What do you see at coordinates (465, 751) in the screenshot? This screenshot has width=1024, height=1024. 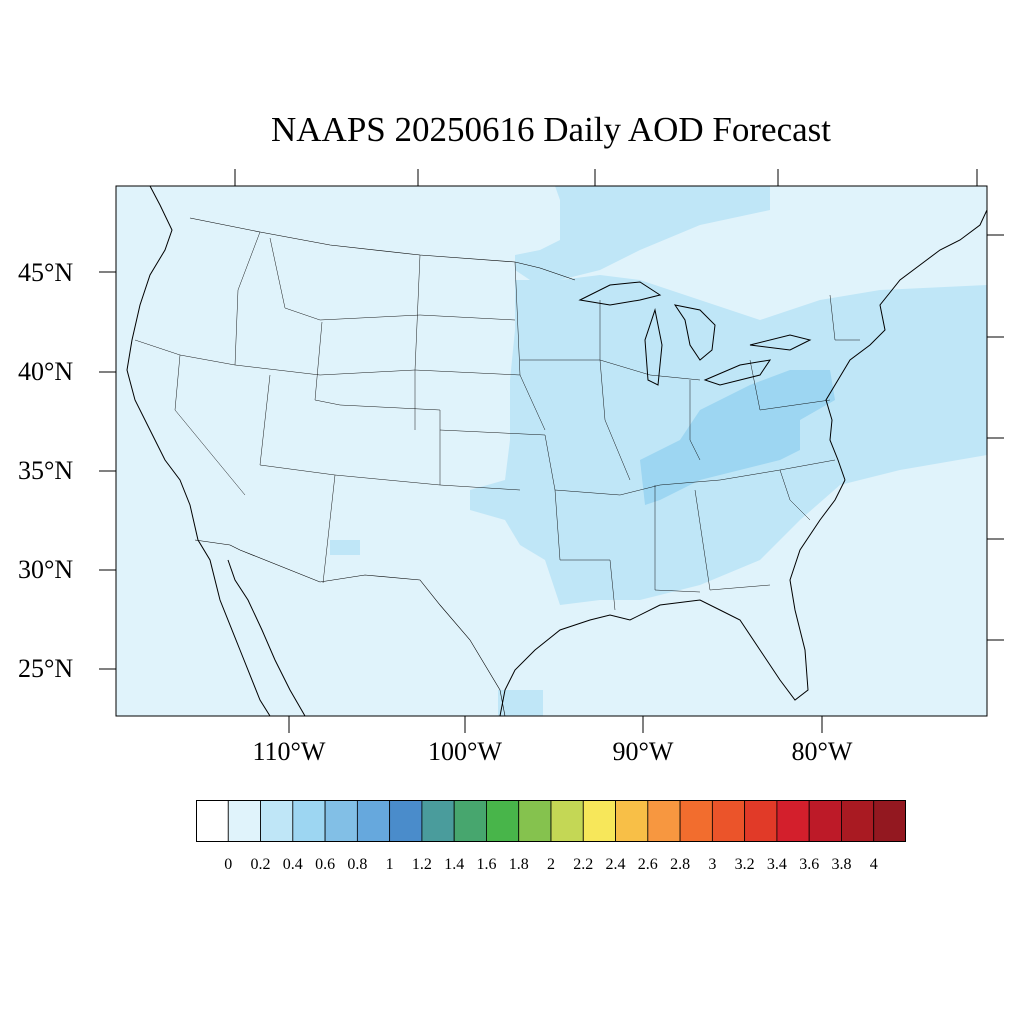 I see `lon-label-100w: 100°W` at bounding box center [465, 751].